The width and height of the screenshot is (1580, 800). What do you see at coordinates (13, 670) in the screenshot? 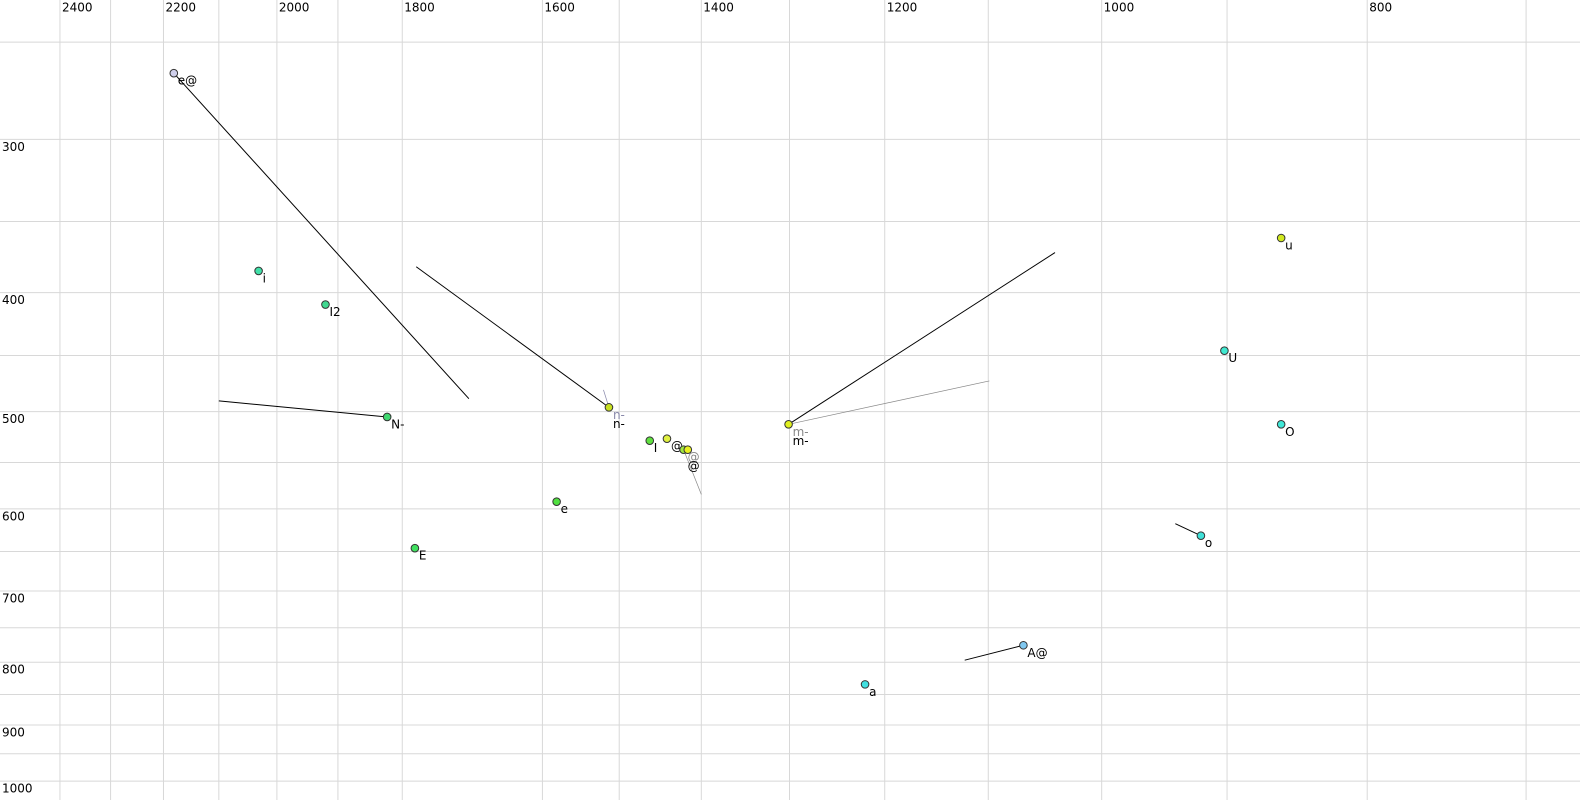
I see `y-tick-label: 800` at bounding box center [13, 670].